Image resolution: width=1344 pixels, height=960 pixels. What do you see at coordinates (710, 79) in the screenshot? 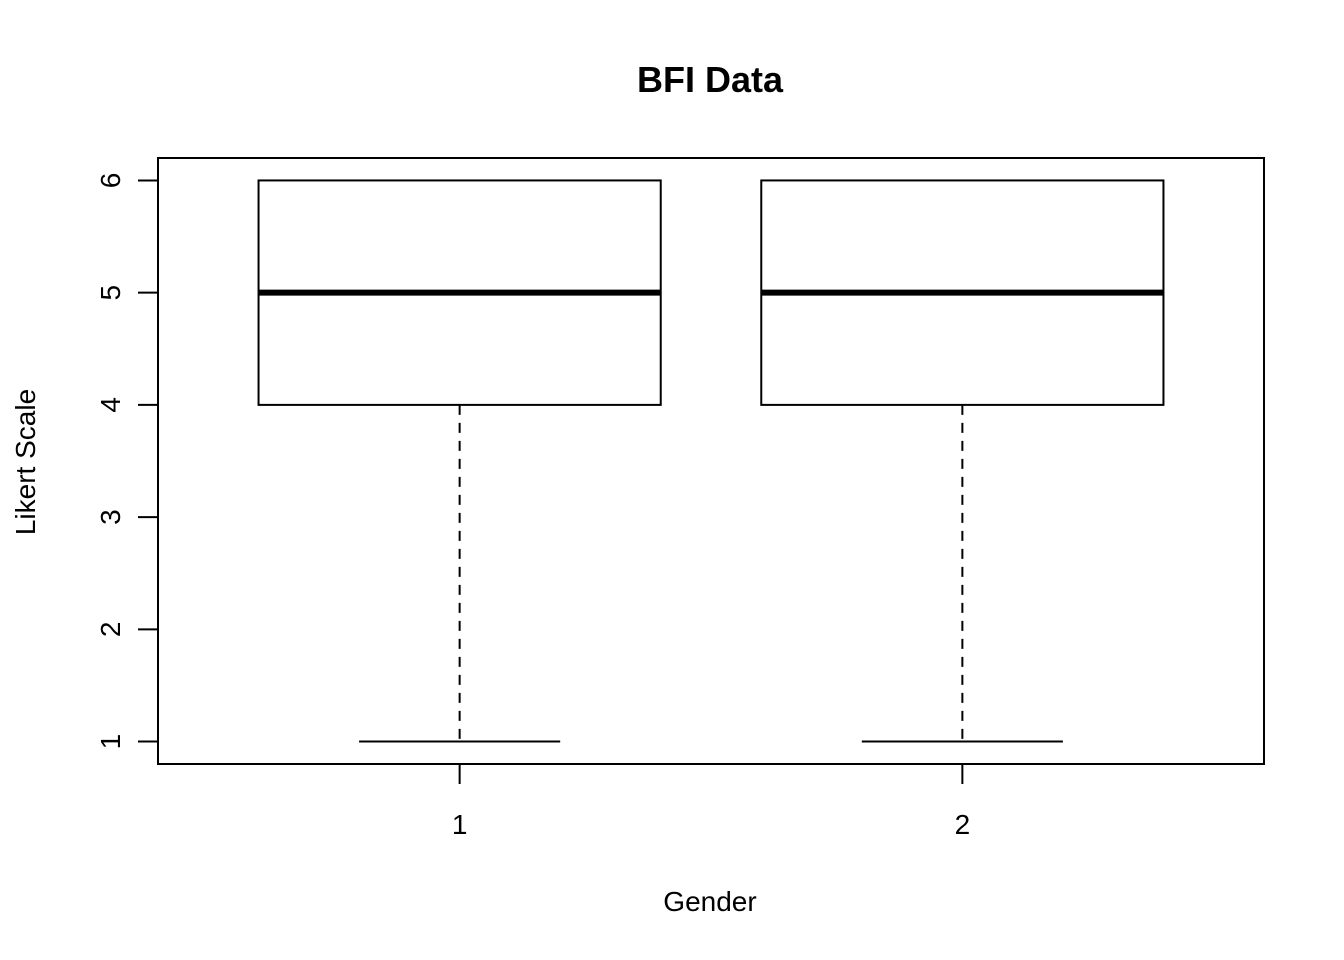
I see `chart-title: BFI Data` at bounding box center [710, 79].